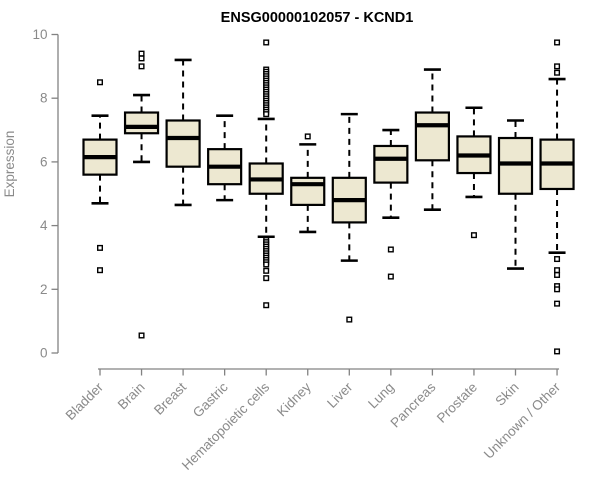 This screenshot has width=600, height=500. Describe the element at coordinates (317, 18) in the screenshot. I see `chart-title: ENSG00000102057 - KCND1` at that location.